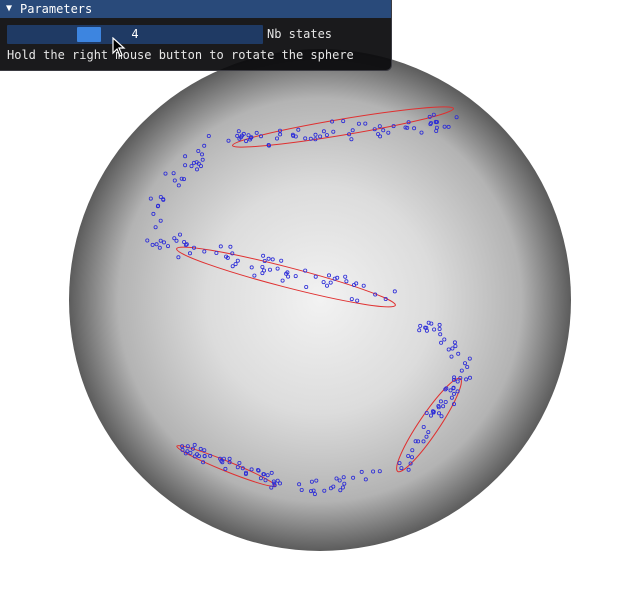 The height and width of the screenshot is (595, 640). What do you see at coordinates (9, 8) in the screenshot?
I see `triangle-down-icon: ▼` at bounding box center [9, 8].